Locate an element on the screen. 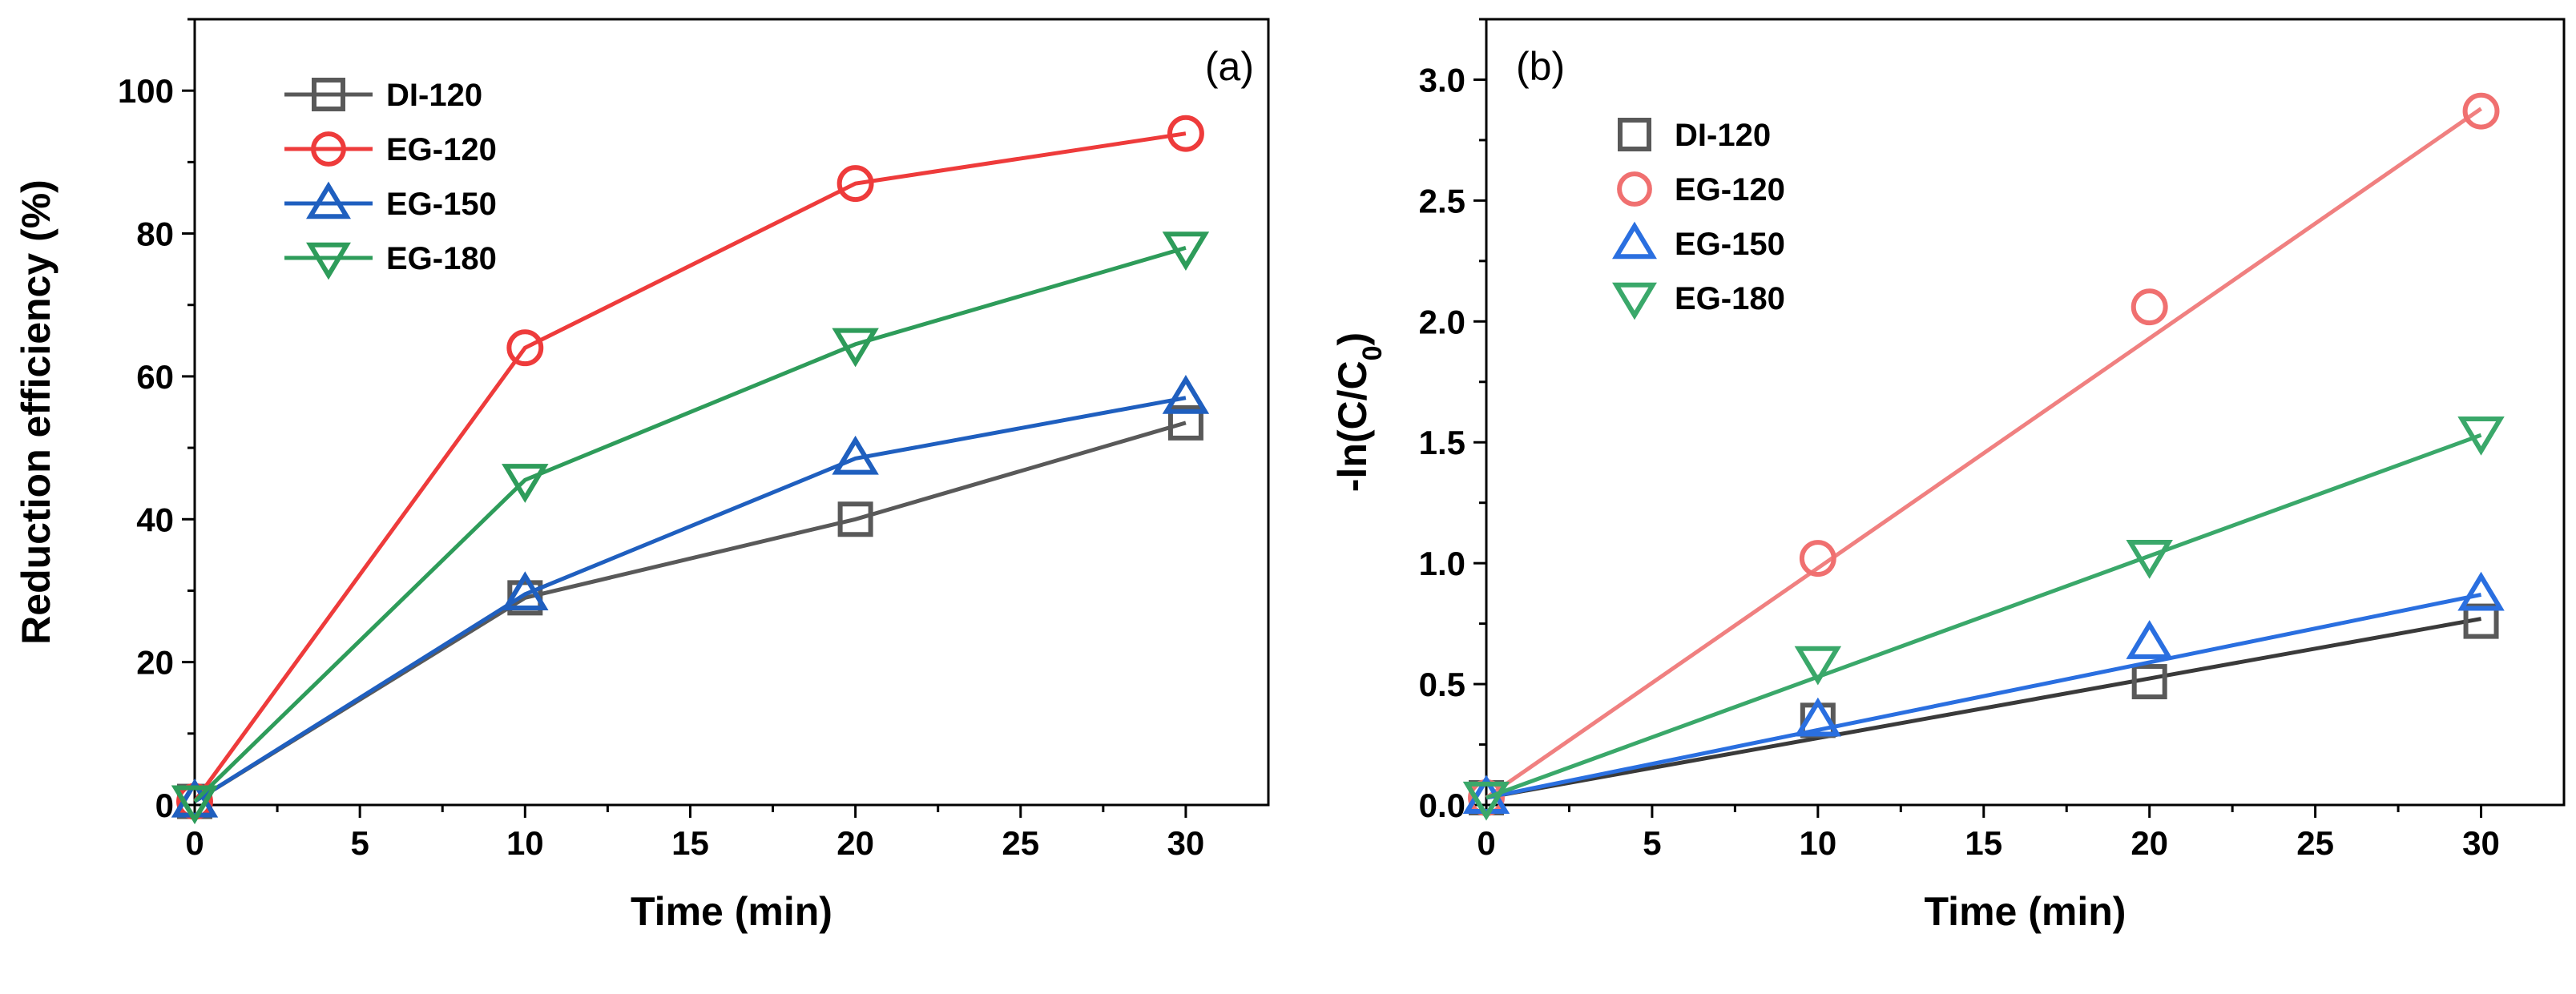 The width and height of the screenshot is (2576, 994). y-tick-label: 100 is located at coordinates (146, 91).